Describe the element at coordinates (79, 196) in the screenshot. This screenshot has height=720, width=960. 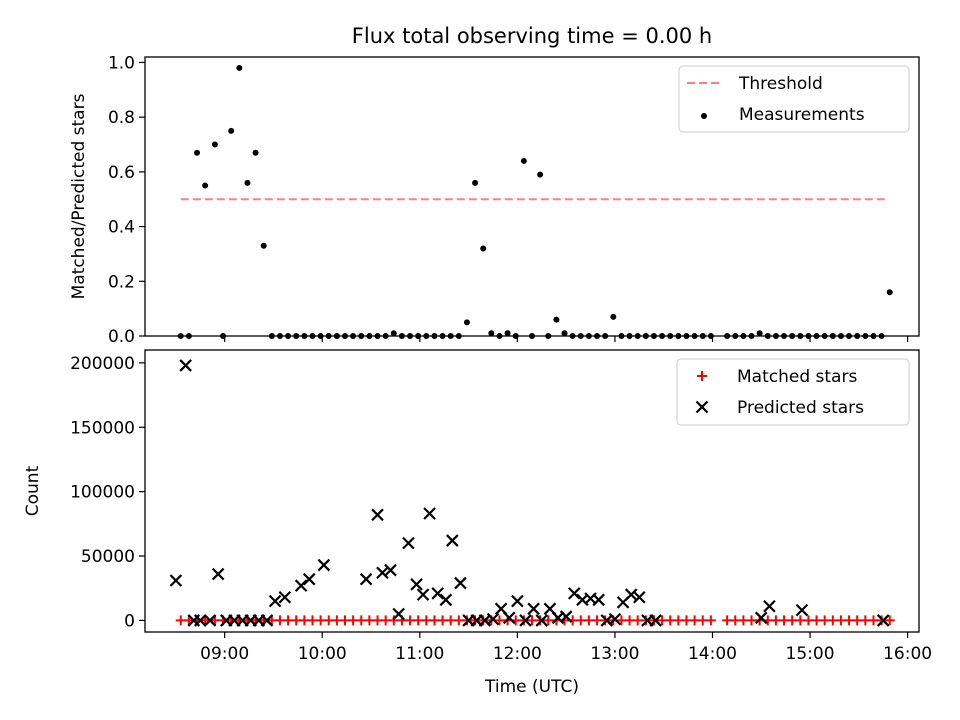
I see `y-axis-label: Matched/Predicted stars` at that location.